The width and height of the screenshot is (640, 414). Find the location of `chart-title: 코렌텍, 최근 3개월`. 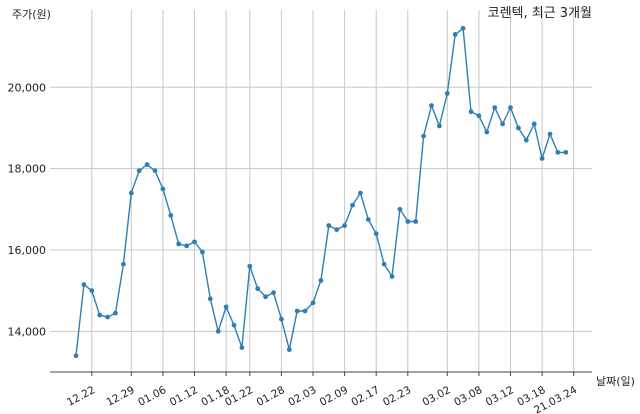

chart-title: 코렌텍, 최근 3개월 is located at coordinates (540, 13).